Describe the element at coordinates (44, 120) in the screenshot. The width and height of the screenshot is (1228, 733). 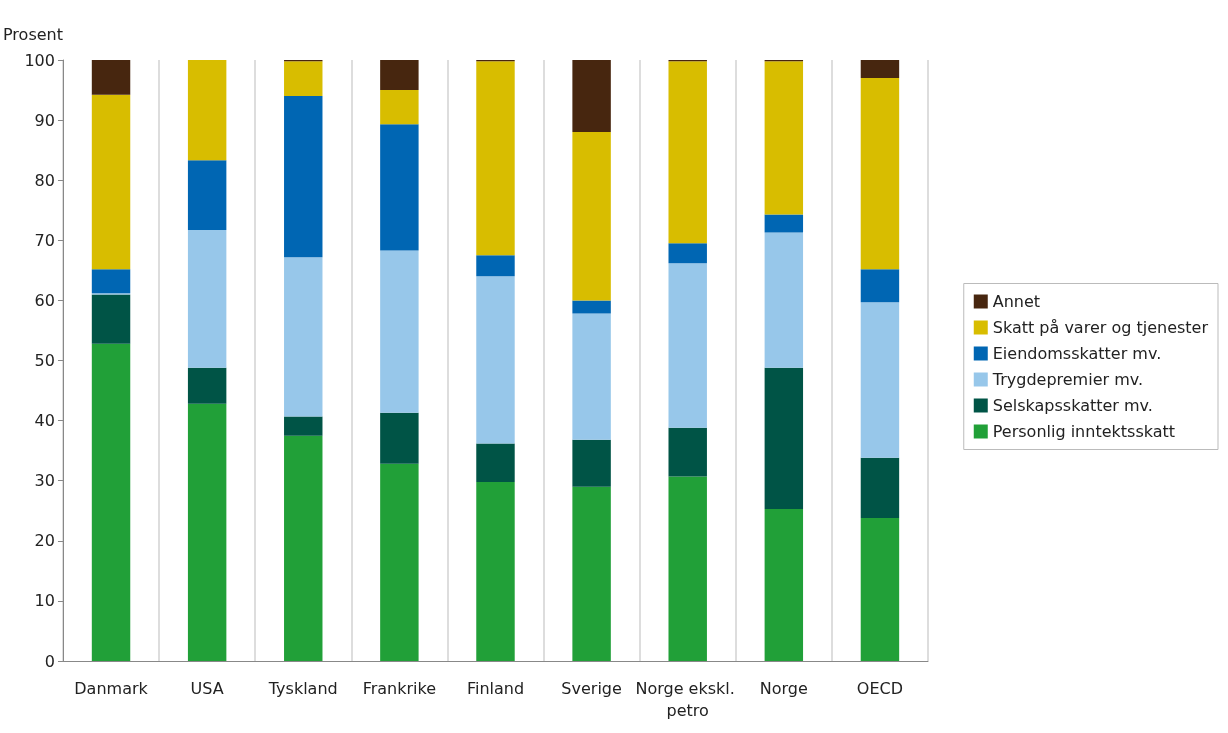
I see `y-tick-label: 90` at that location.